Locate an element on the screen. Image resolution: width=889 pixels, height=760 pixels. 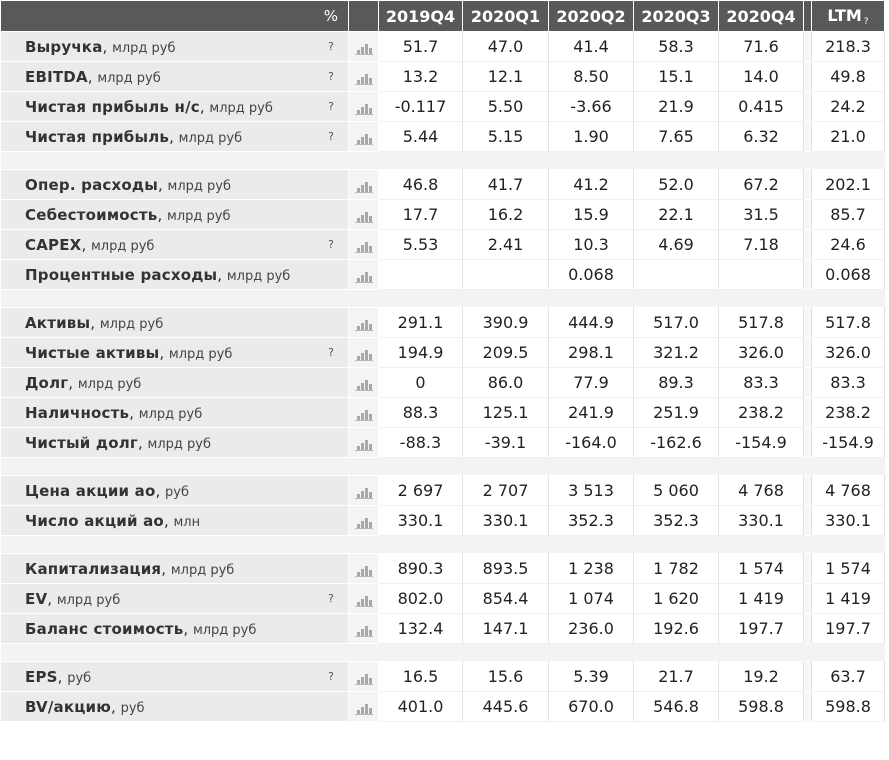
metric-name: Число акций ао is located at coordinates (94, 520).